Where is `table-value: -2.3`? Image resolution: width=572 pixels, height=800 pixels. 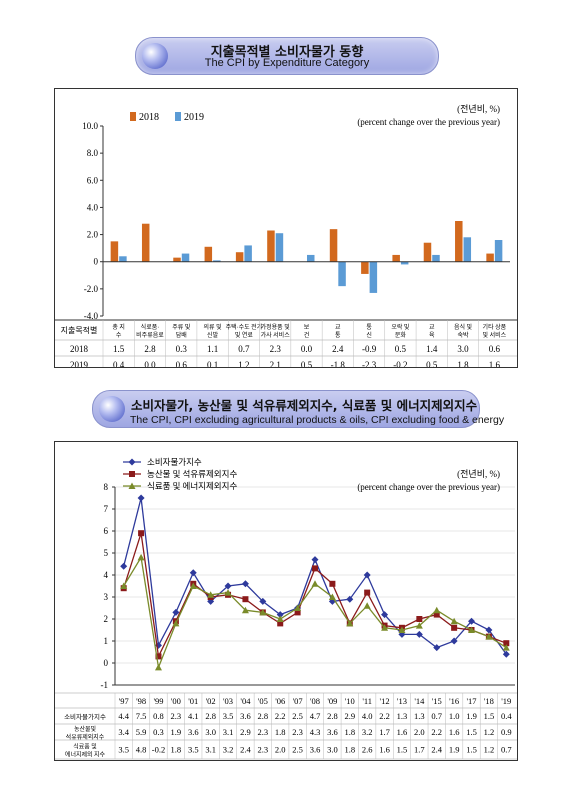
table-value: -2.3 is located at coordinates (369, 363).